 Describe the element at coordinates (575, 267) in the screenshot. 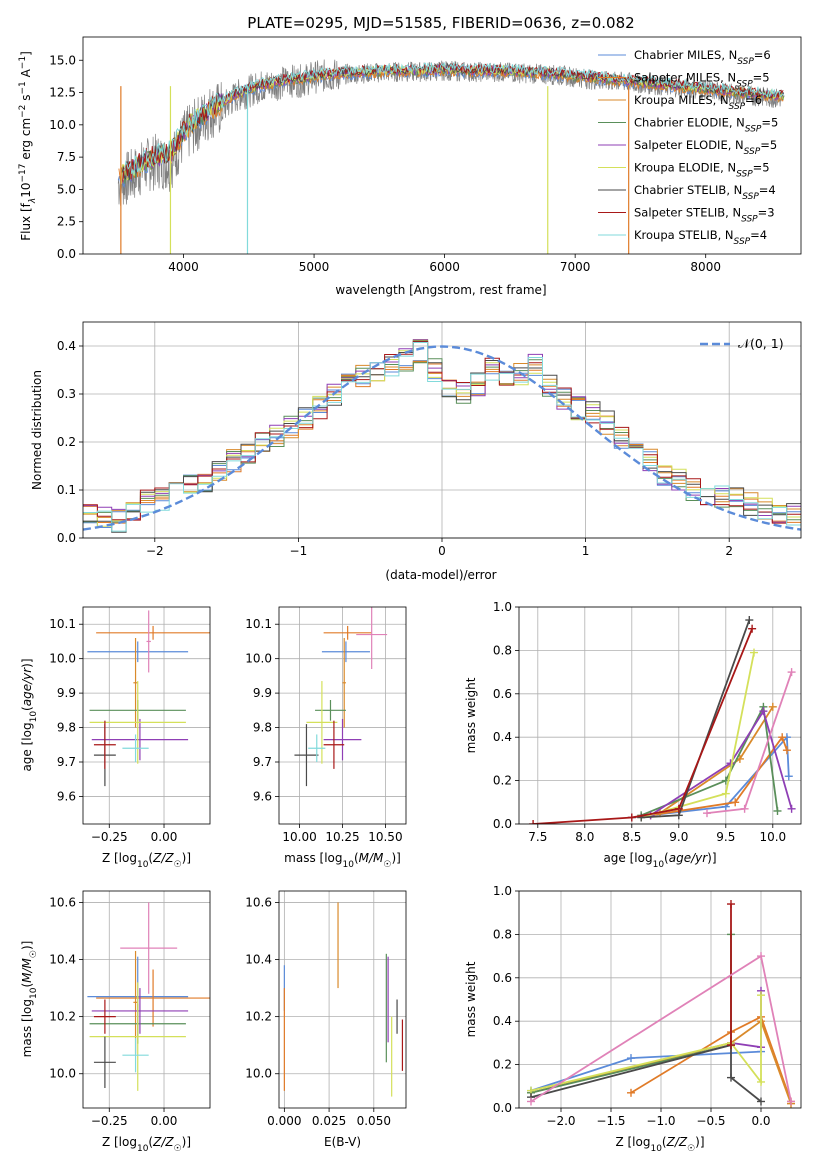

I see `x-tick-label: 7000` at that location.